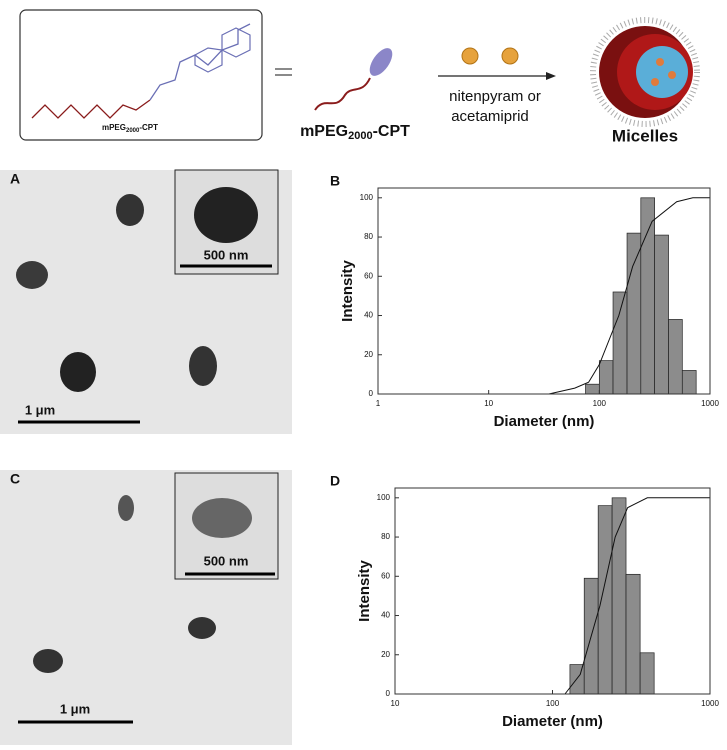 Image resolution: width=727 pixels, height=750 pixels. What do you see at coordinates (141, 75) in the screenshot?
I see `structure-box` at bounding box center [141, 75].